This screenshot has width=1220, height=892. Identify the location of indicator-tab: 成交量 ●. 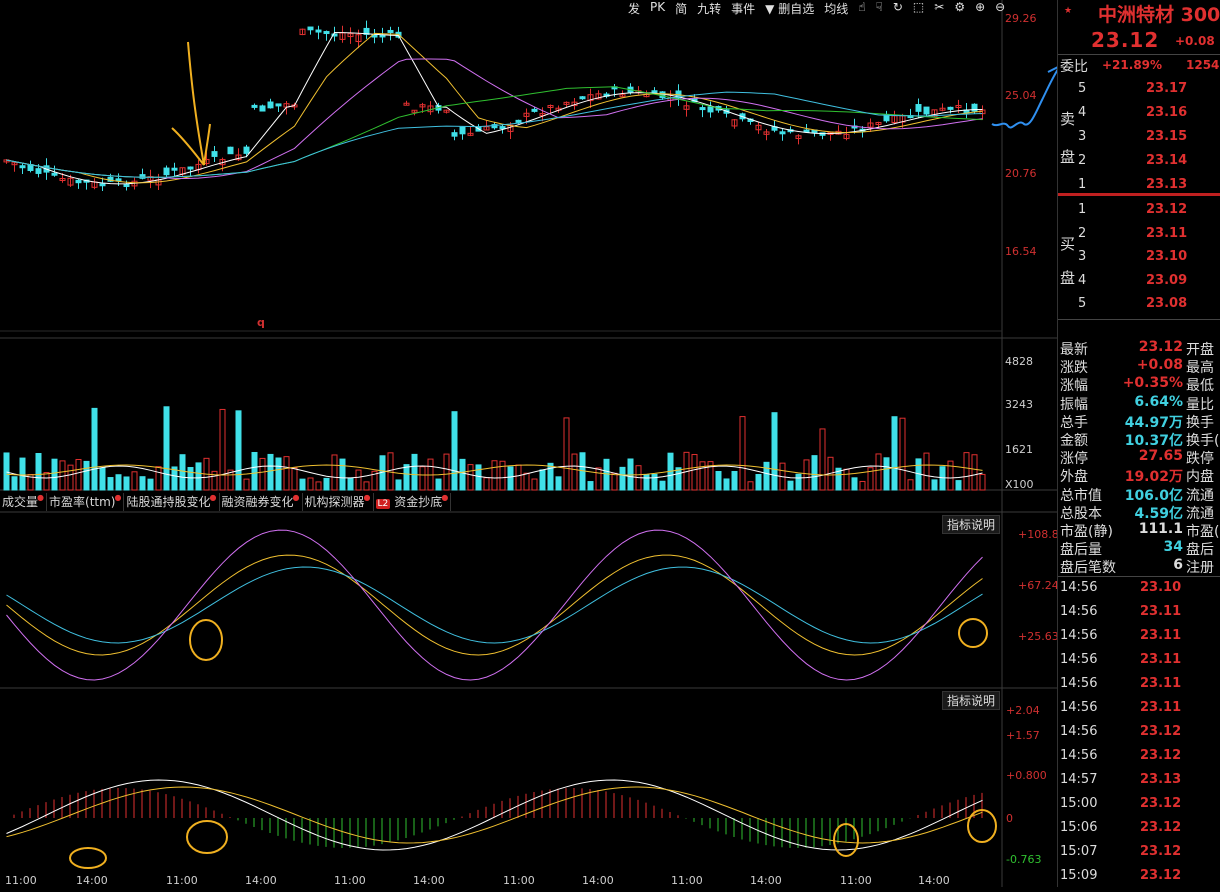
(24, 502).